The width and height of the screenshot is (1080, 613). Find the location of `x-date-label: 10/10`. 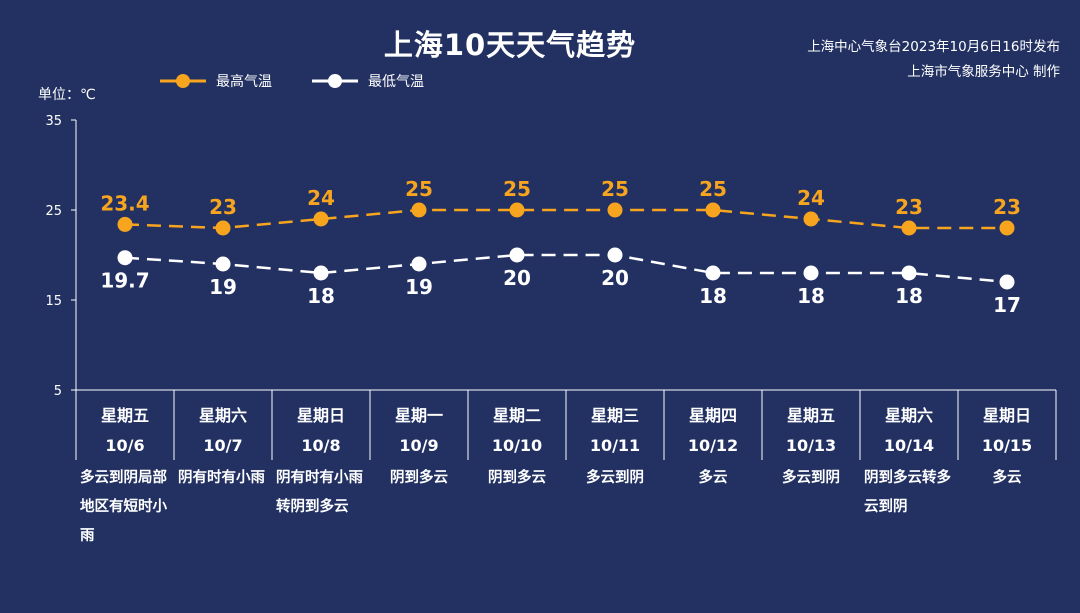

x-date-label: 10/10 is located at coordinates (517, 445).